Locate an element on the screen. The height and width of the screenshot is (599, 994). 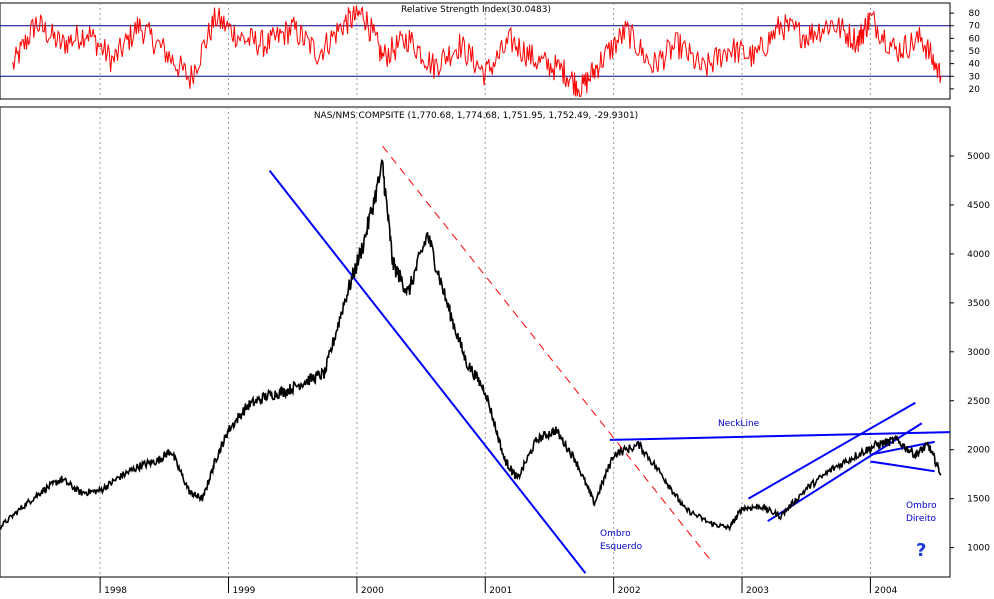
price-ytick-label: 1500 is located at coordinates (978, 500).